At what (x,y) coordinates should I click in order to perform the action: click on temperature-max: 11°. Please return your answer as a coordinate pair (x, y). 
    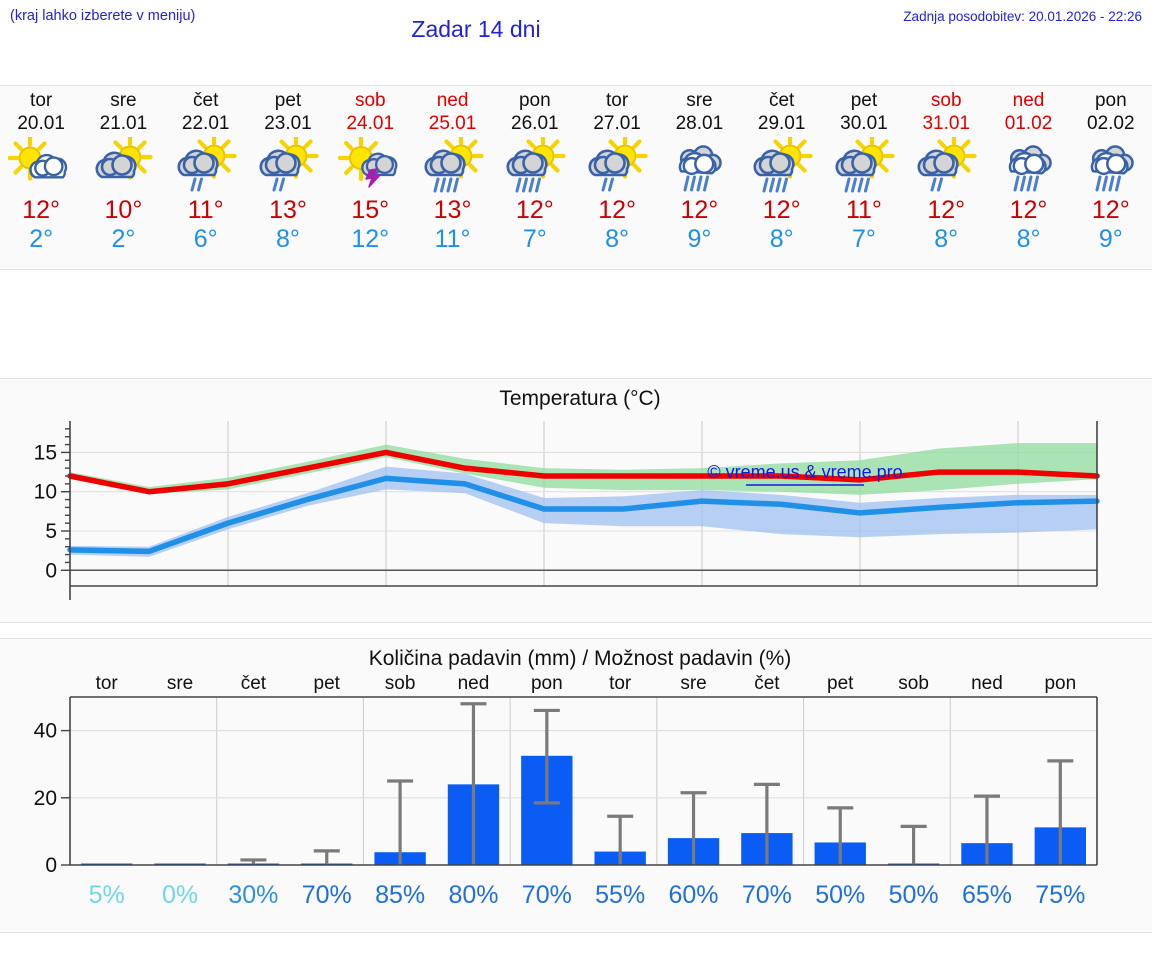
    Looking at the image, I should click on (205, 210).